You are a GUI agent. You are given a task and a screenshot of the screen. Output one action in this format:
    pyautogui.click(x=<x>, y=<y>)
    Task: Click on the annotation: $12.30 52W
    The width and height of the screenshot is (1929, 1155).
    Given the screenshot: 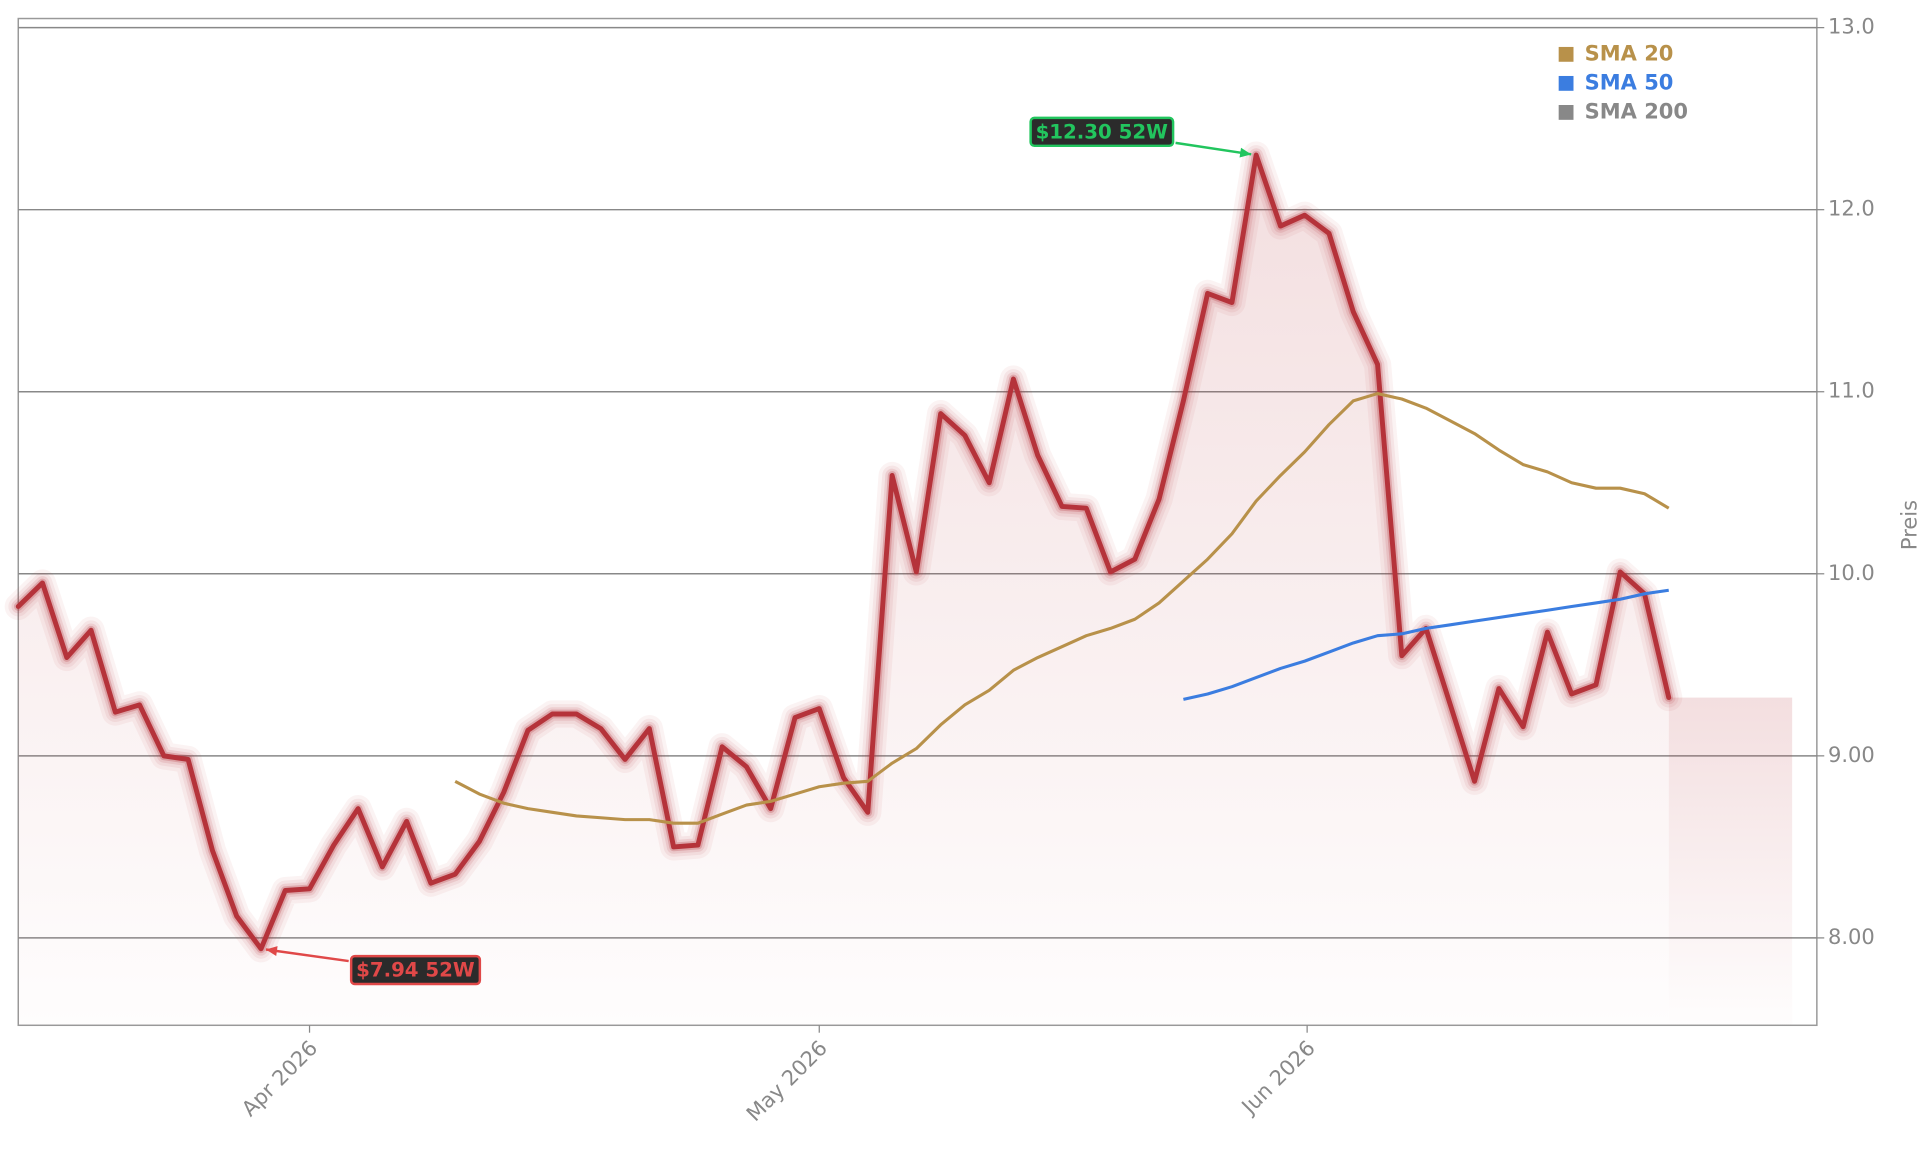 What is the action you would take?
    pyautogui.click(x=1140, y=137)
    